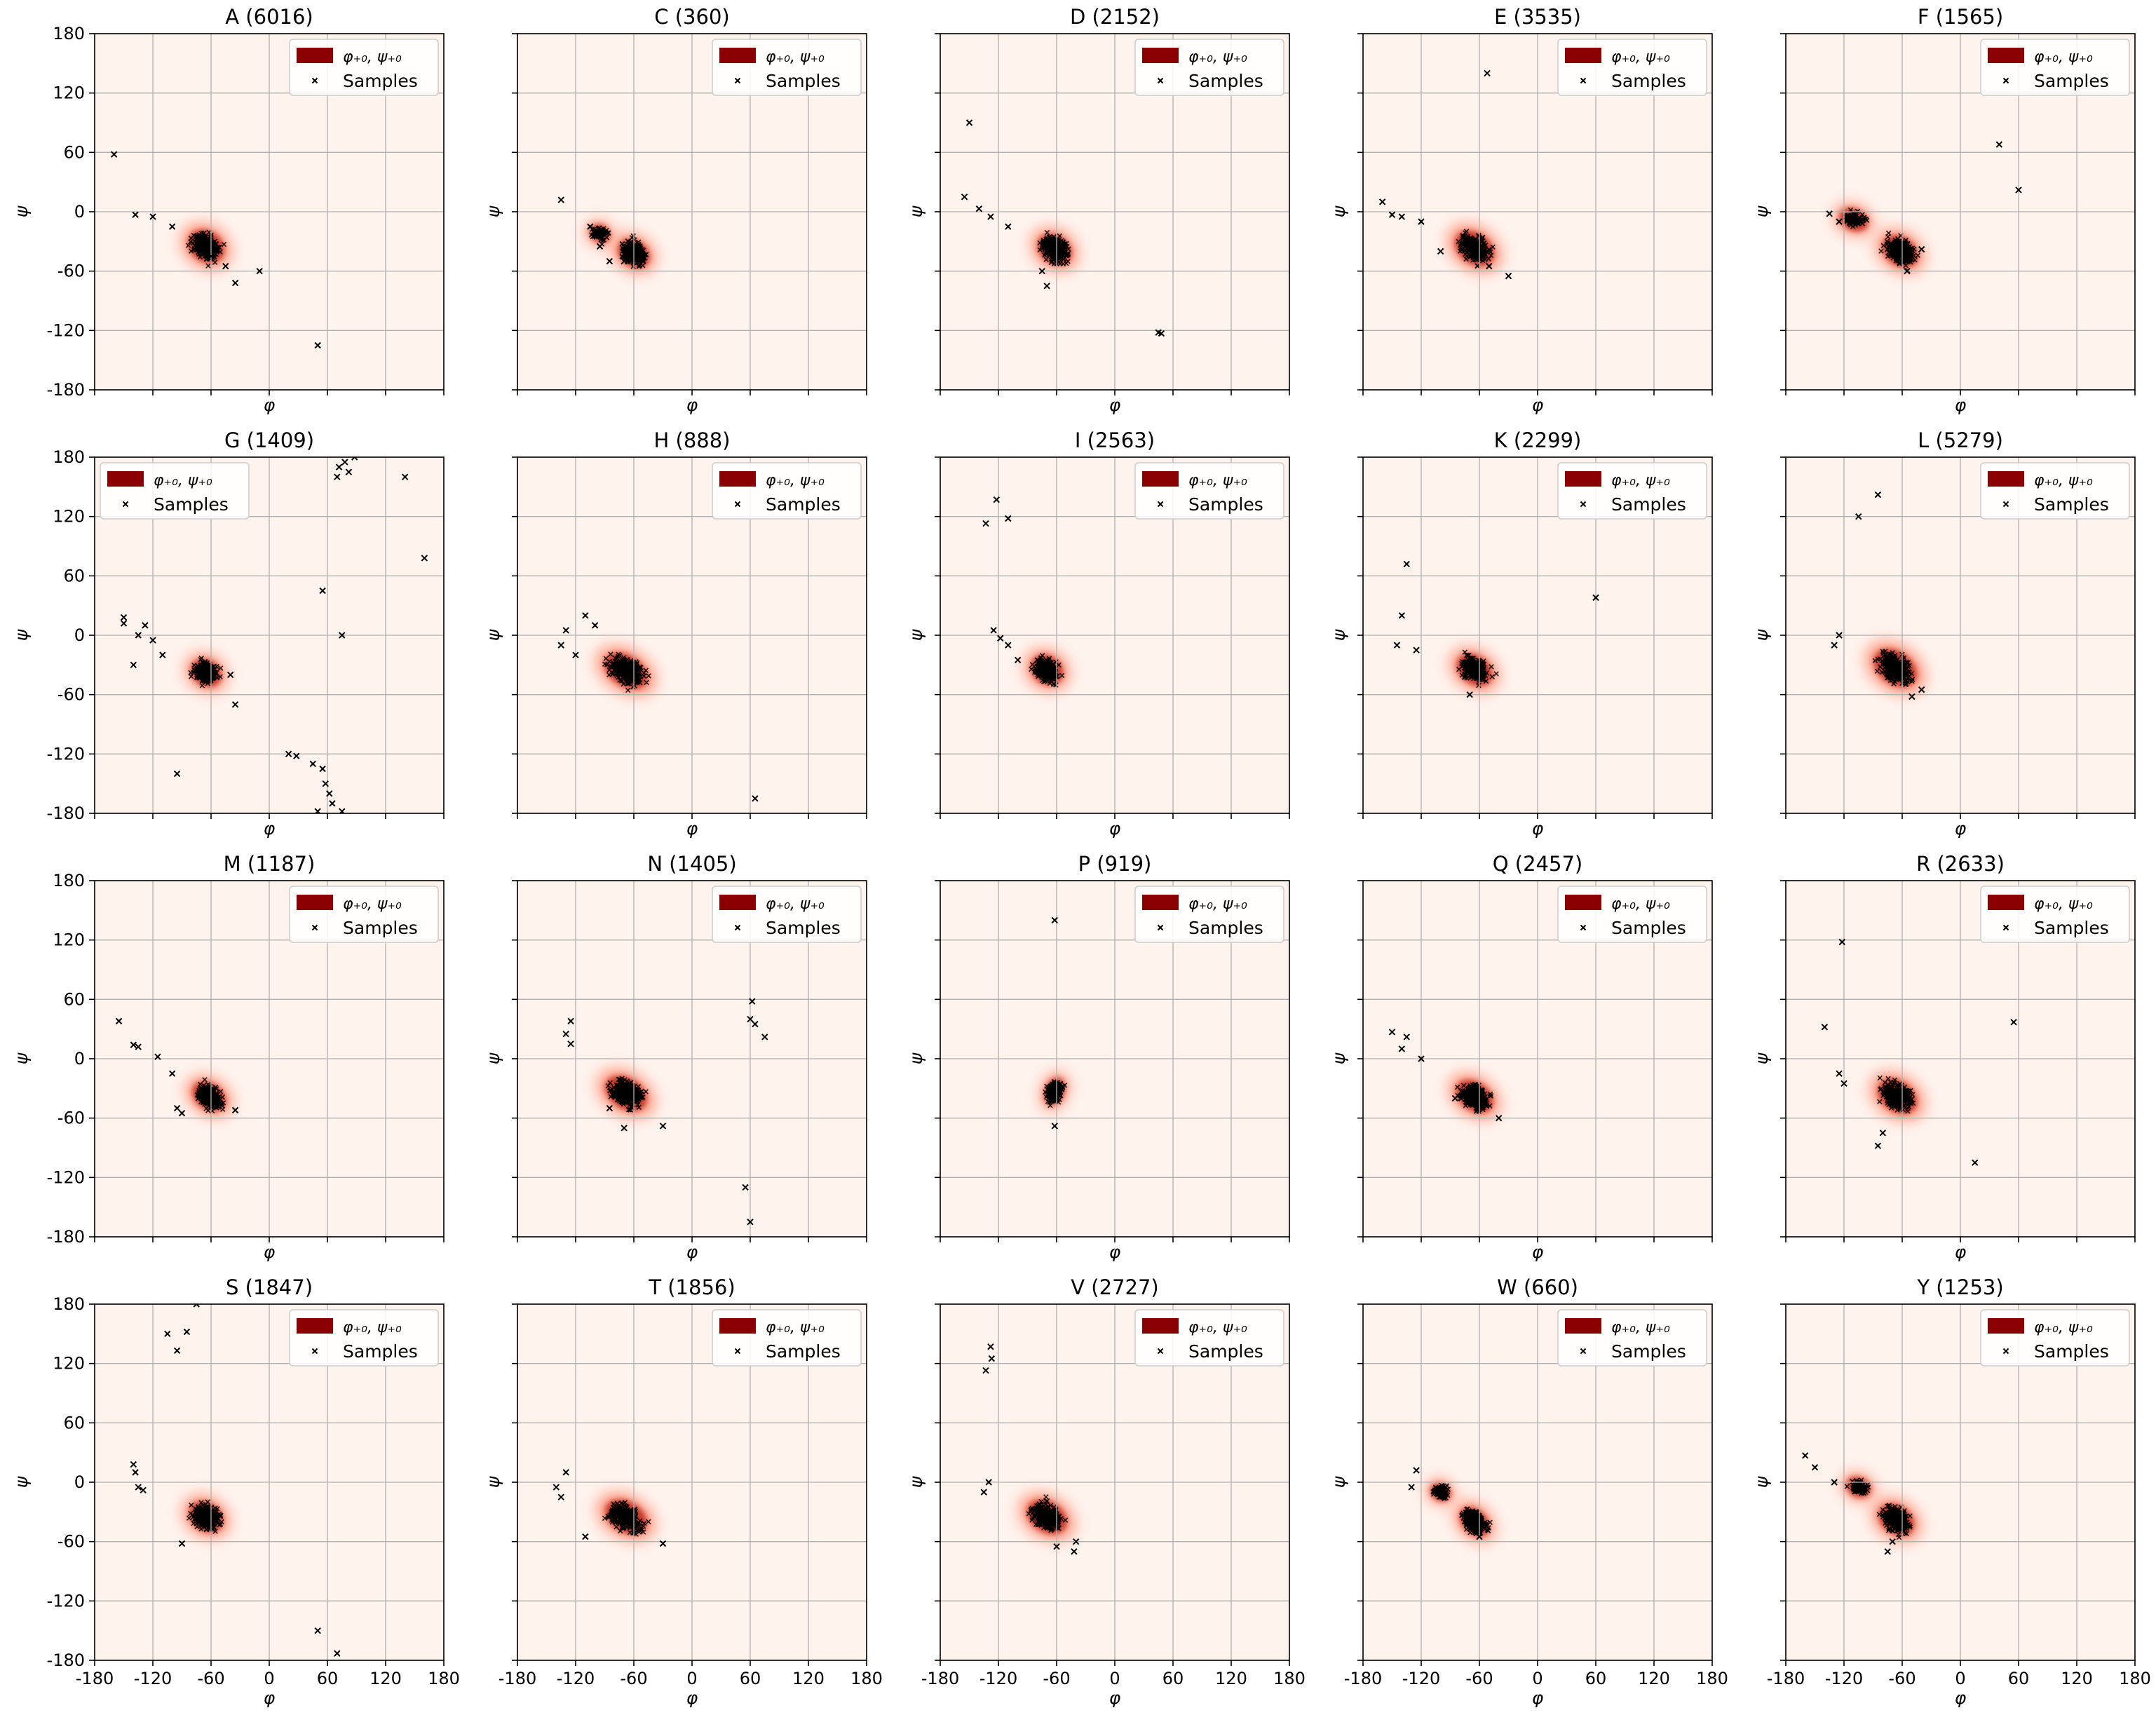  What do you see at coordinates (269, 1287) in the screenshot?
I see `subplot-title: S (1847)` at bounding box center [269, 1287].